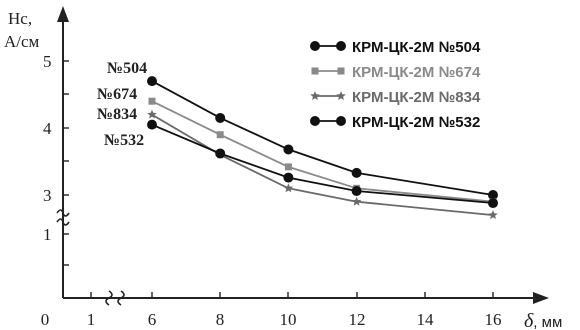  I want to click on x-tick-label: 0, so click(45, 319).